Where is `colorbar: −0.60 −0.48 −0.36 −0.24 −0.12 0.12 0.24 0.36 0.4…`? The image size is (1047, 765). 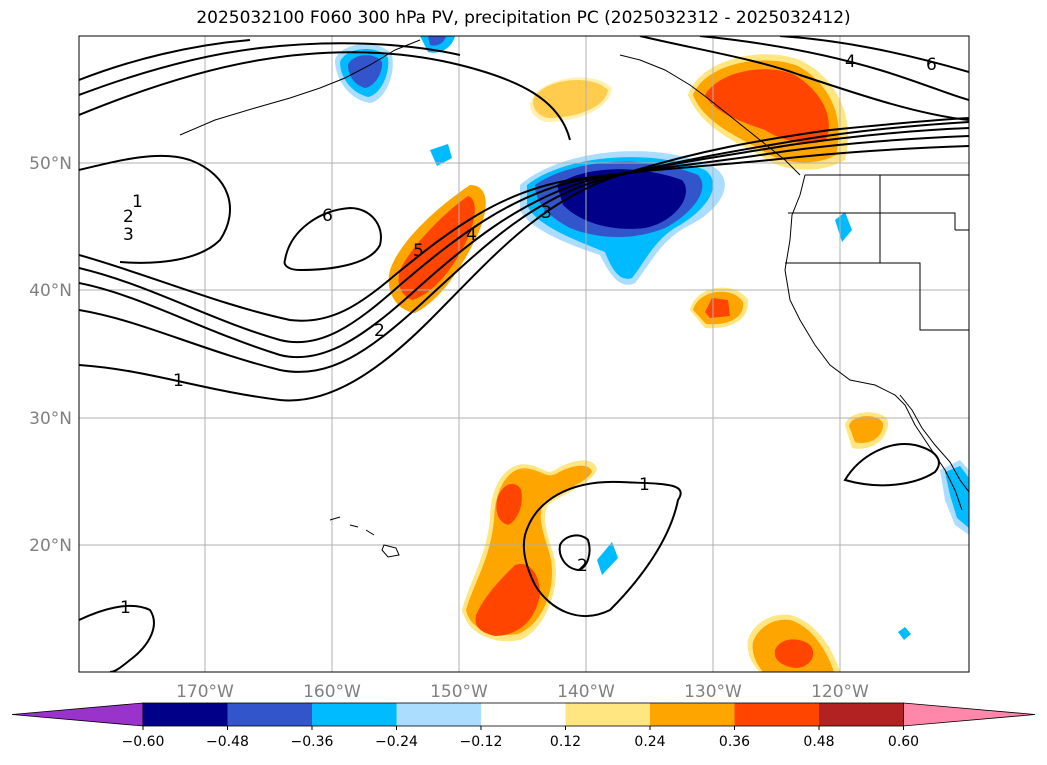
colorbar: −0.60 −0.48 −0.36 −0.24 −0.12 0.12 0.24 0.36 0.4… is located at coordinates (523, 726).